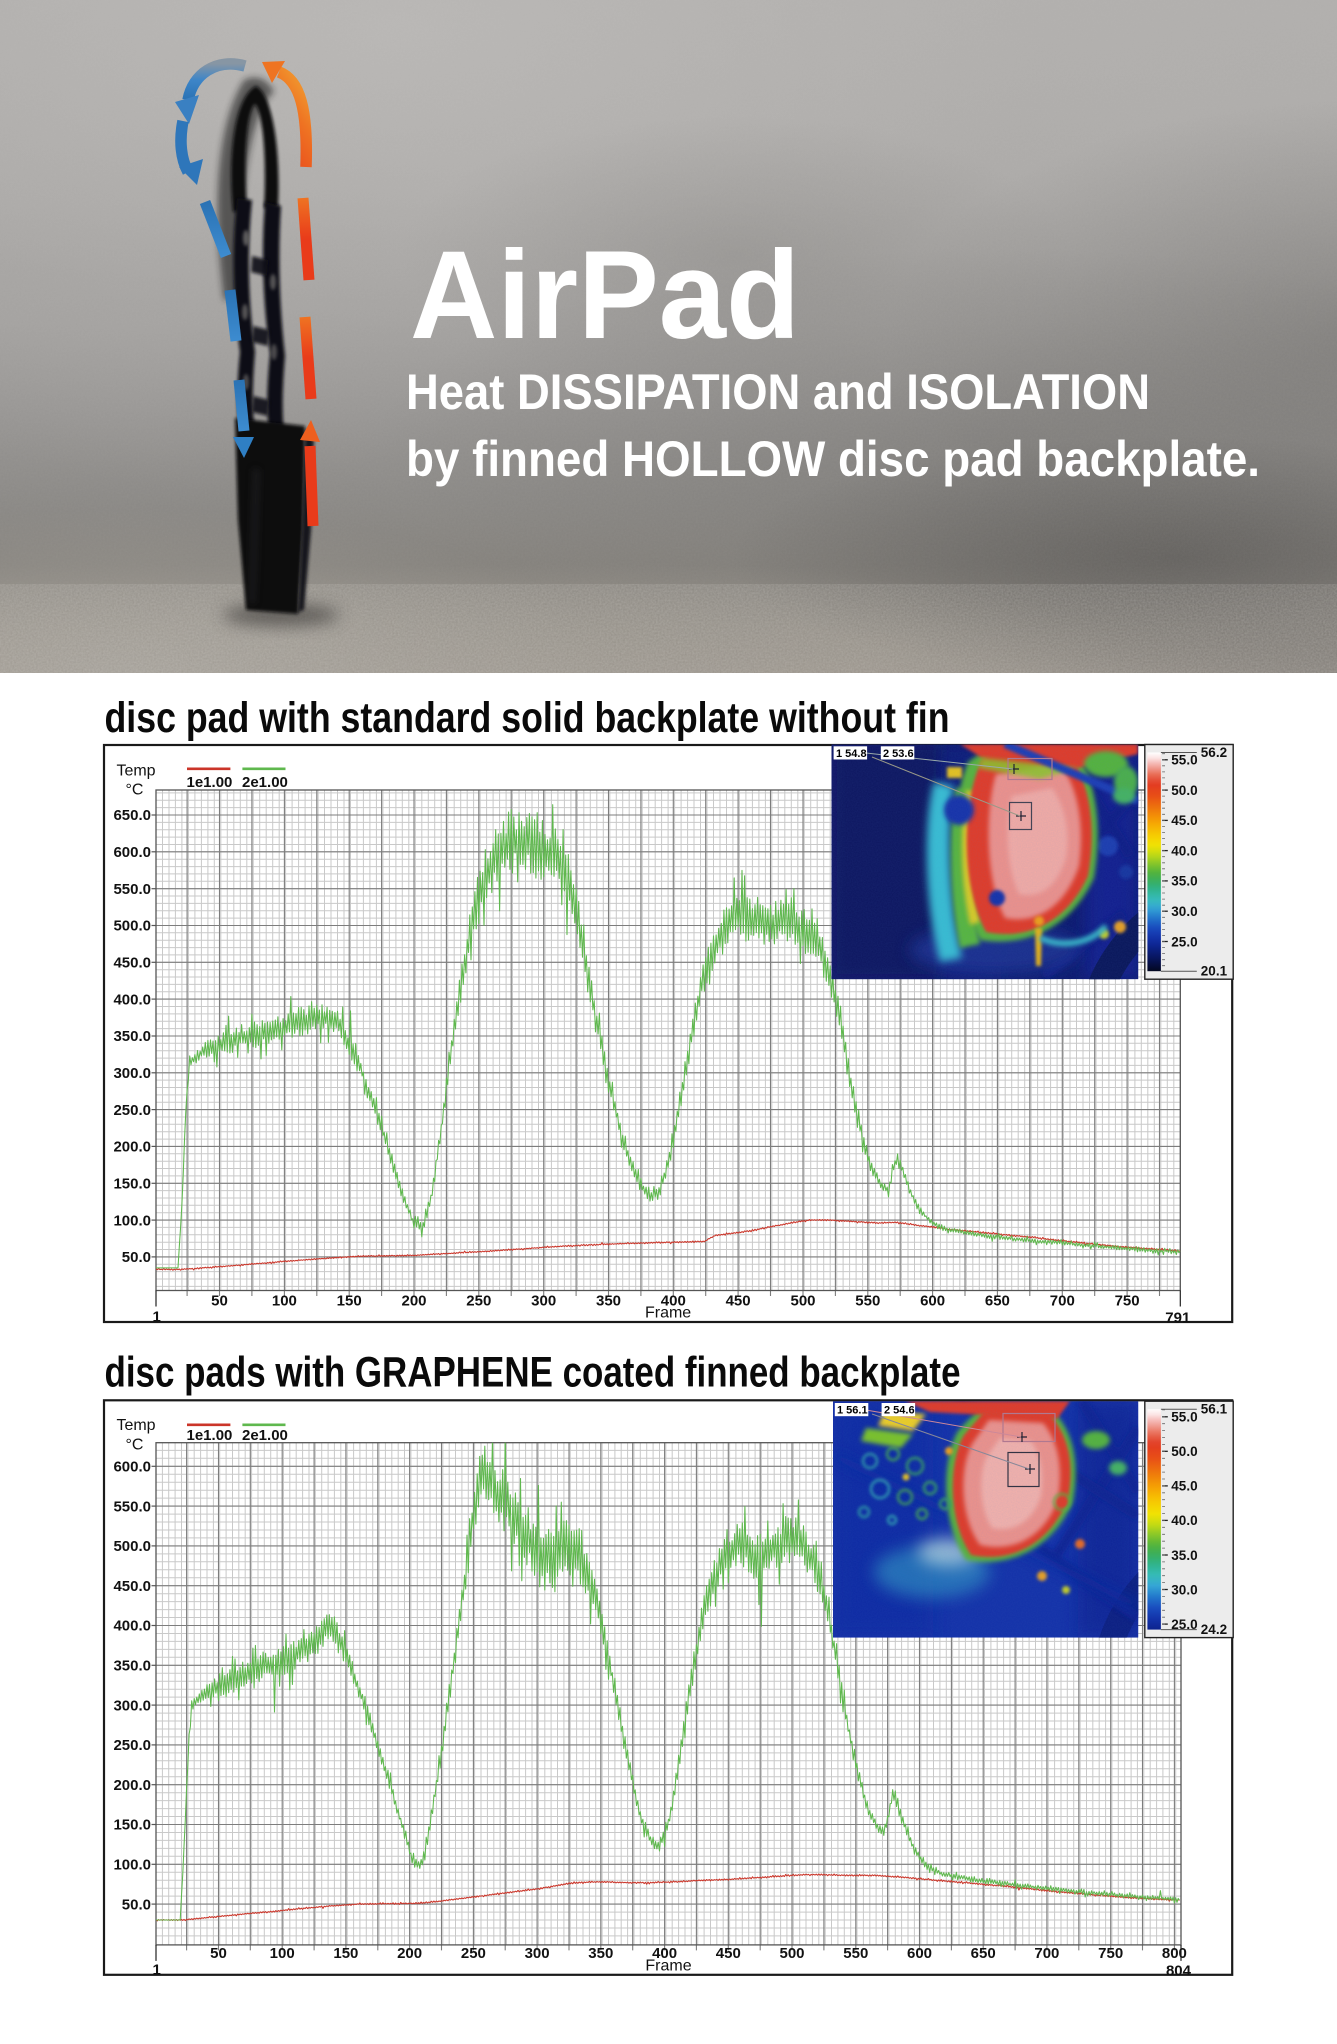 The image size is (1337, 2044). I want to click on svg-text: 791, so click(1177, 1318).